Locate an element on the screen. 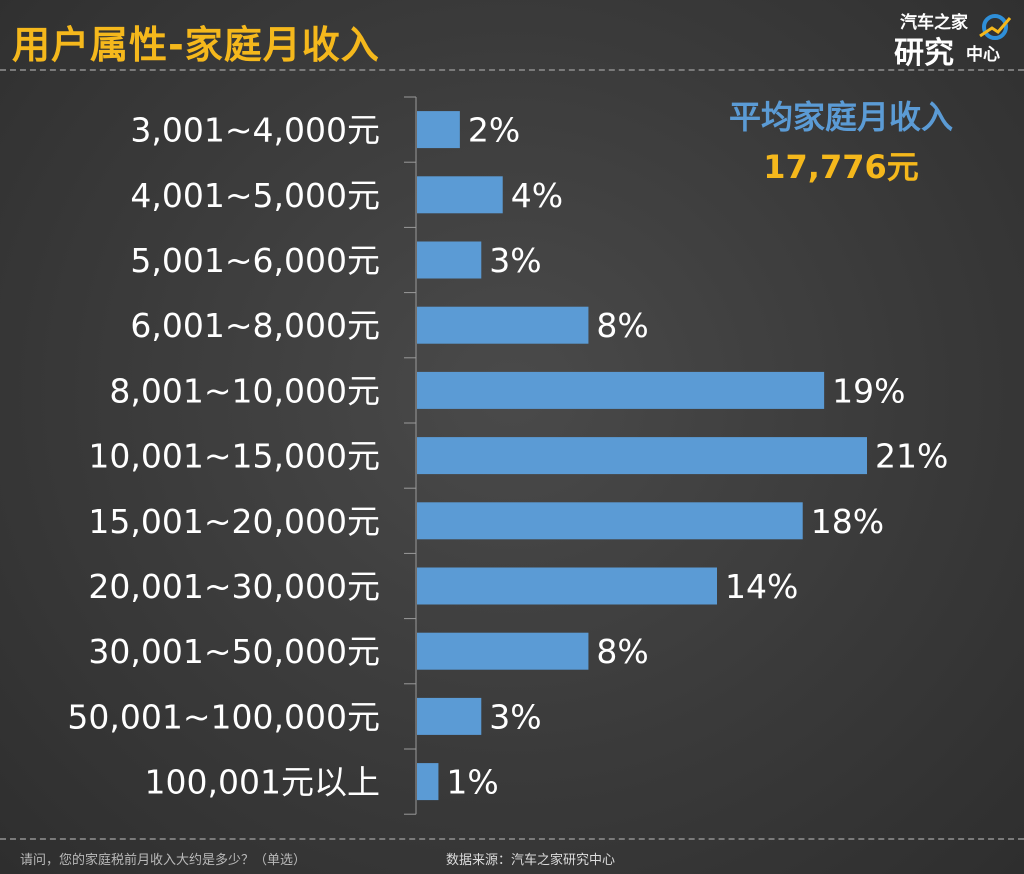 The height and width of the screenshot is (874, 1024). logo-sub-text: 中心 is located at coordinates (983, 55).